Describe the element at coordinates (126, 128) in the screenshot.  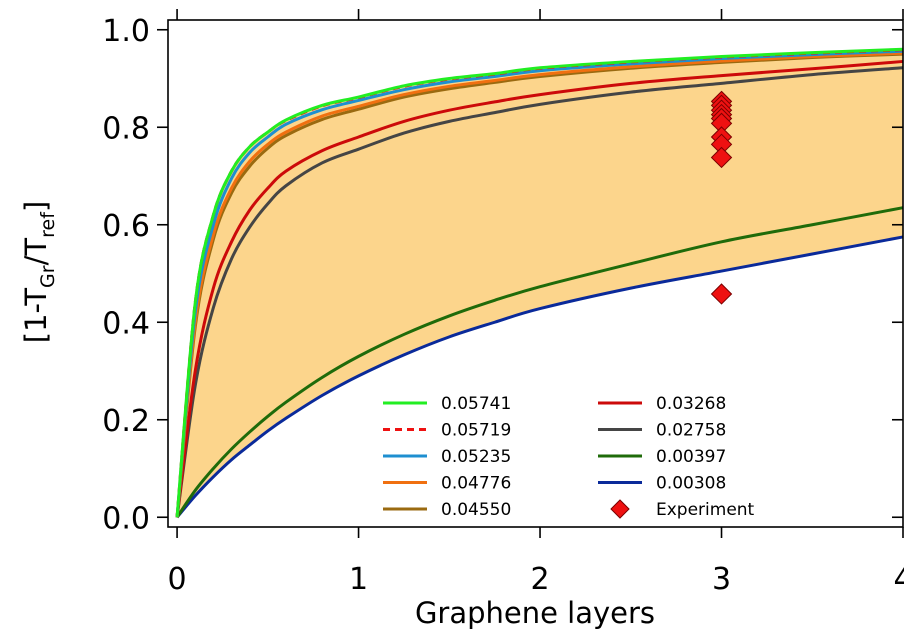
I see `y-tick-label-4: 0.8` at that location.